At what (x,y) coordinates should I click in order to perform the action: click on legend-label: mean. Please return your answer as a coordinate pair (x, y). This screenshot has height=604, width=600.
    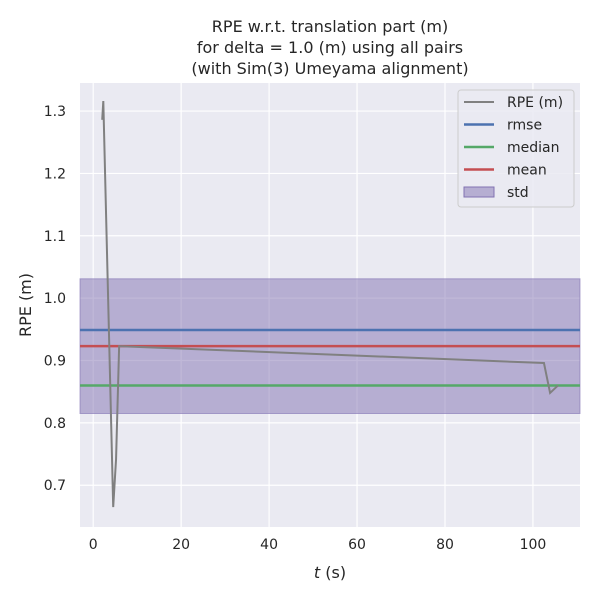
    Looking at the image, I should click on (527, 171).